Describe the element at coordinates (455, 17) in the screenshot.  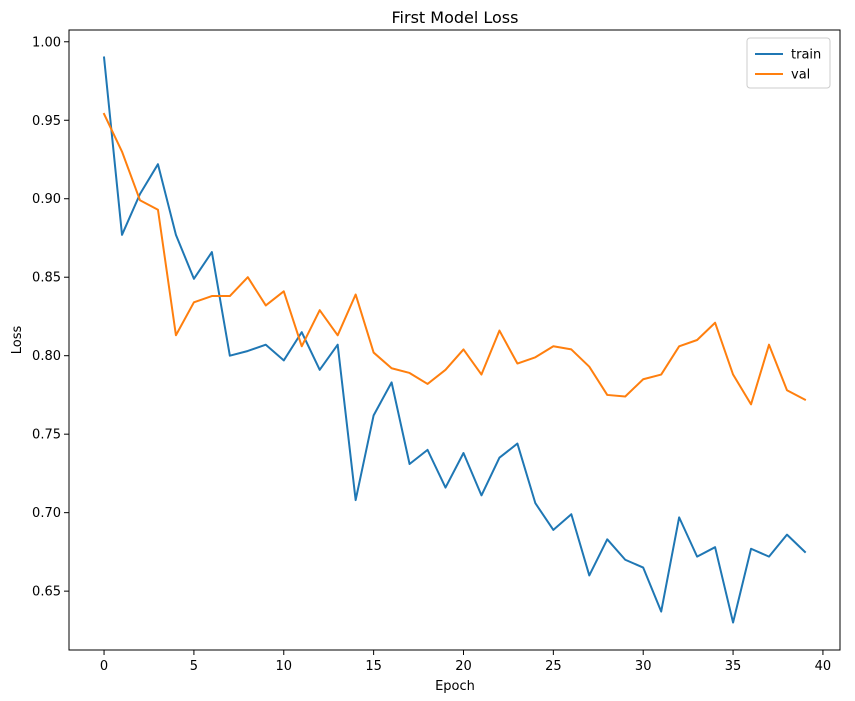
I see `chart-title: First Model Loss` at that location.